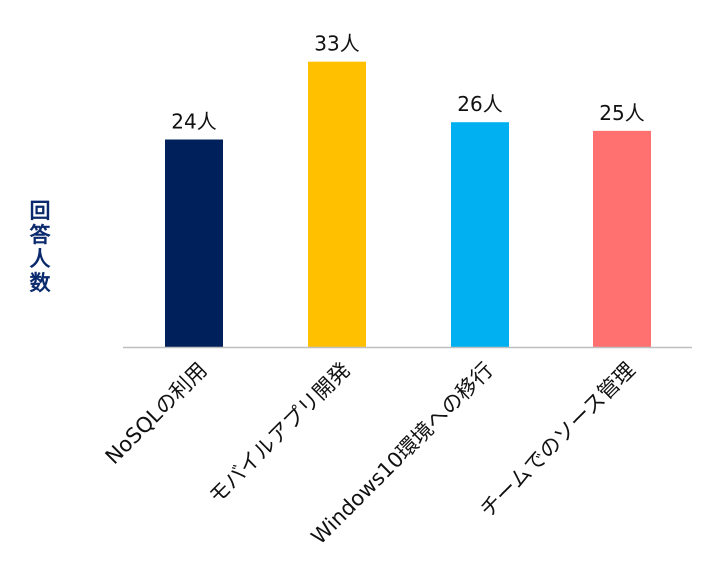 The height and width of the screenshot is (568, 725). Describe the element at coordinates (407, 83) in the screenshot. I see `data-labels: 24人 33人 26人 25人` at that location.